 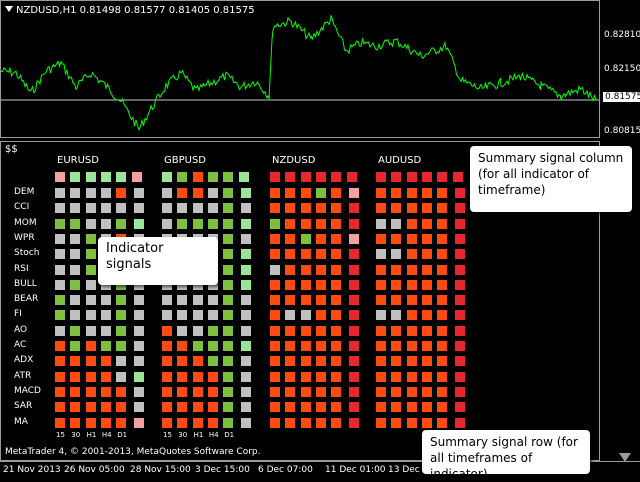 I want to click on time-axis-label: 11 Dec 01:00, so click(x=355, y=470).